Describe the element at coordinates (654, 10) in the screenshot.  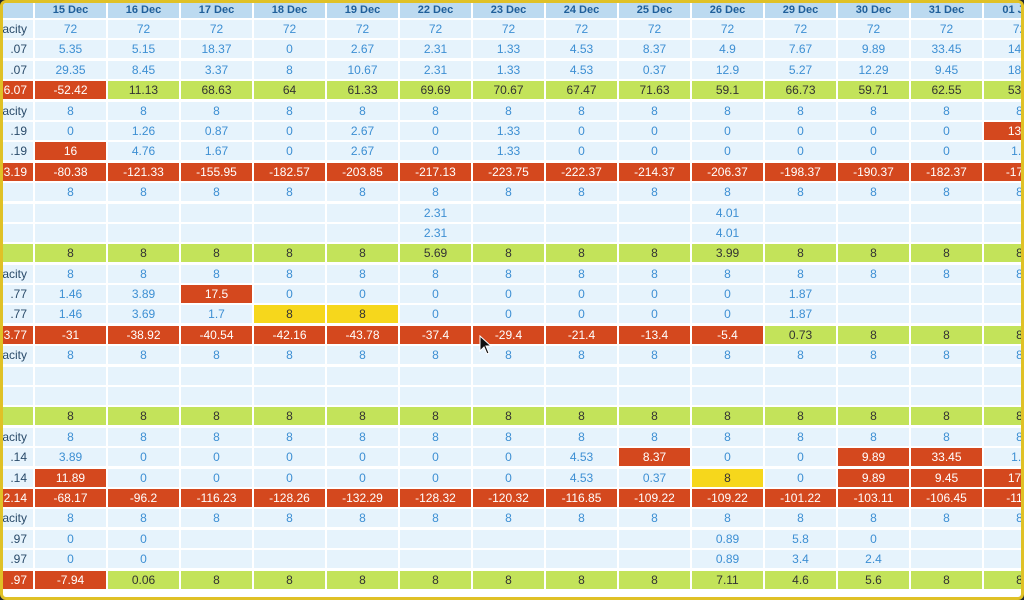
I see `column-header: 25 Dec` at that location.